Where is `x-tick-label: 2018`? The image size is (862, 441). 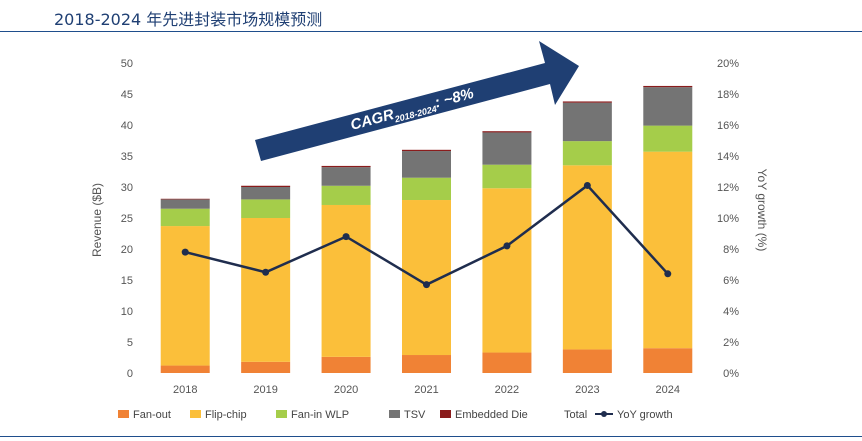 x-tick-label: 2018 is located at coordinates (185, 390).